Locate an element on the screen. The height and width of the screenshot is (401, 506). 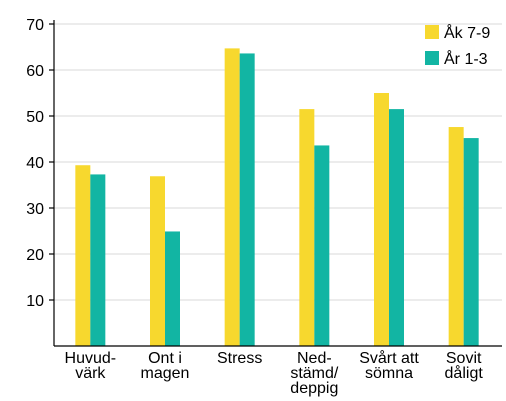
y-tick-label: 10 is located at coordinates (35, 301).